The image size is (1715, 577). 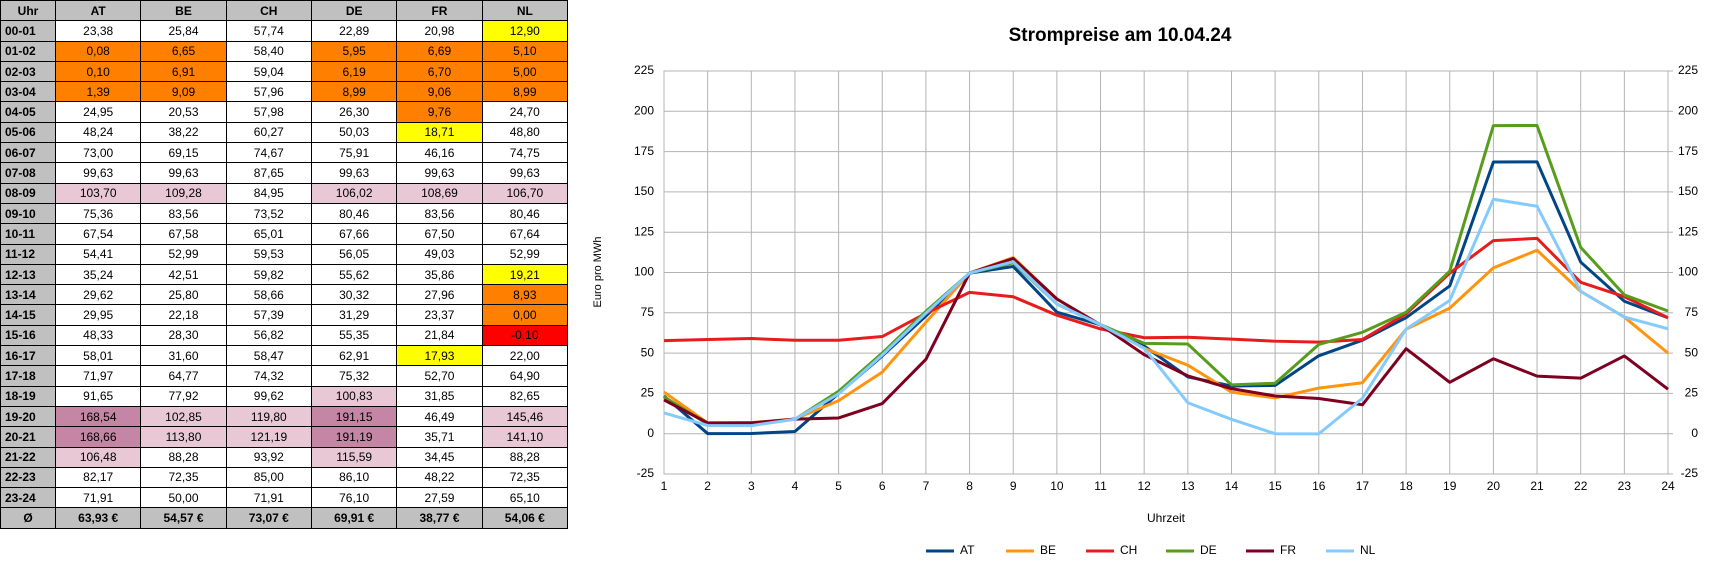 I want to click on cell: 100,83, so click(x=354, y=396).